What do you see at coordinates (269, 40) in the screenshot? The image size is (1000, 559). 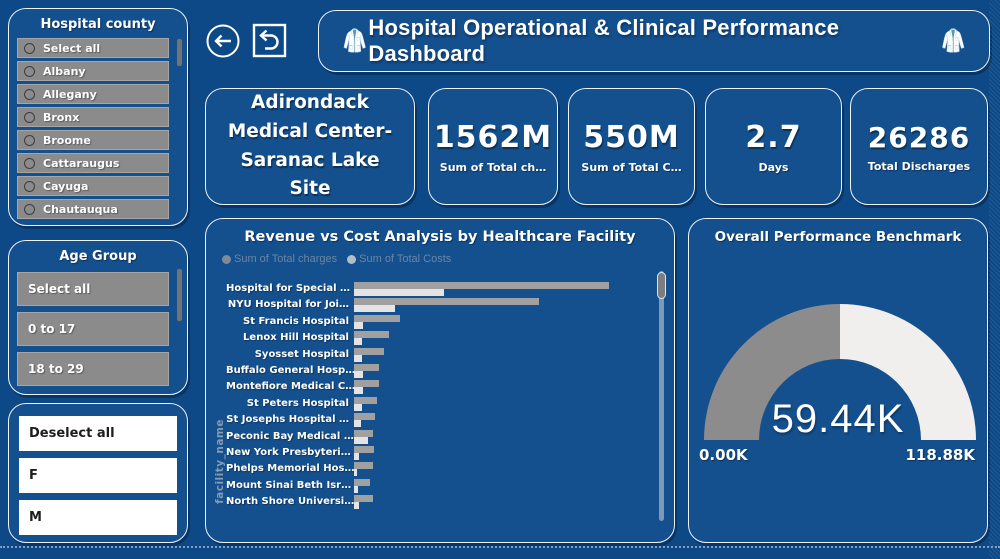 I see `undo-button` at bounding box center [269, 40].